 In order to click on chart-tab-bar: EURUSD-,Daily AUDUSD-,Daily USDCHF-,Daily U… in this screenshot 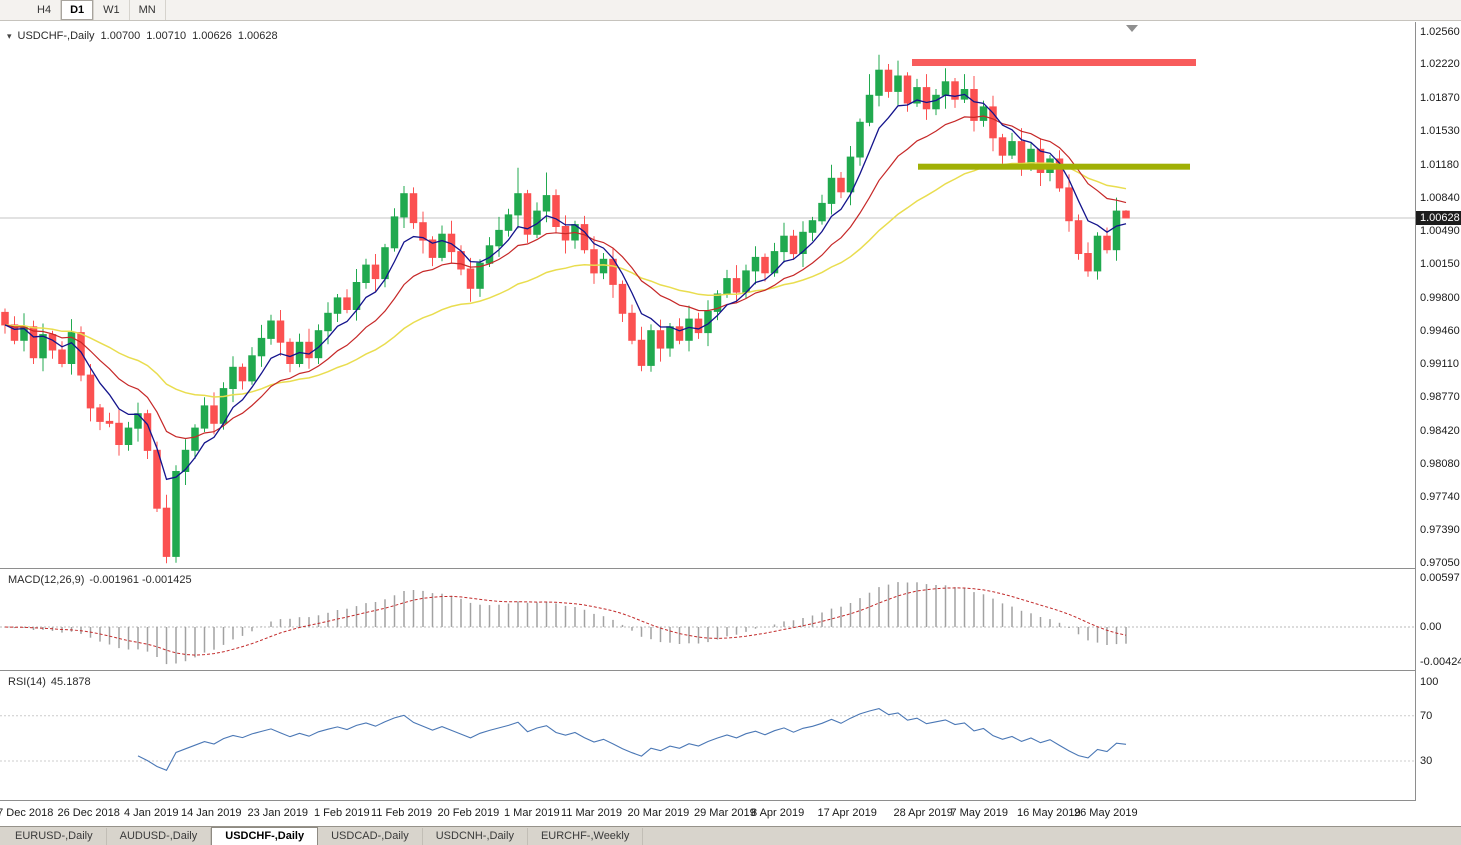, I will do `click(730, 835)`.